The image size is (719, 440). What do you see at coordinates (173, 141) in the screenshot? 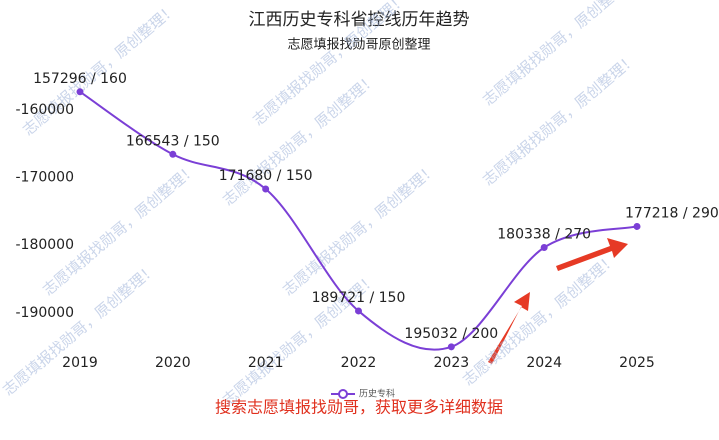
I see `data-label: 166543 / 150` at bounding box center [173, 141].